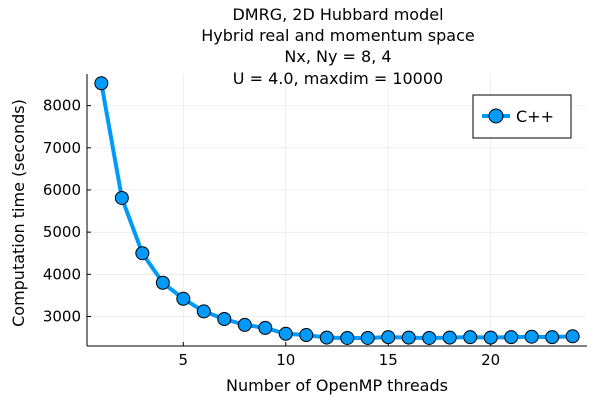  I want to click on y-tick-label-8000: 8000, so click(62, 106).